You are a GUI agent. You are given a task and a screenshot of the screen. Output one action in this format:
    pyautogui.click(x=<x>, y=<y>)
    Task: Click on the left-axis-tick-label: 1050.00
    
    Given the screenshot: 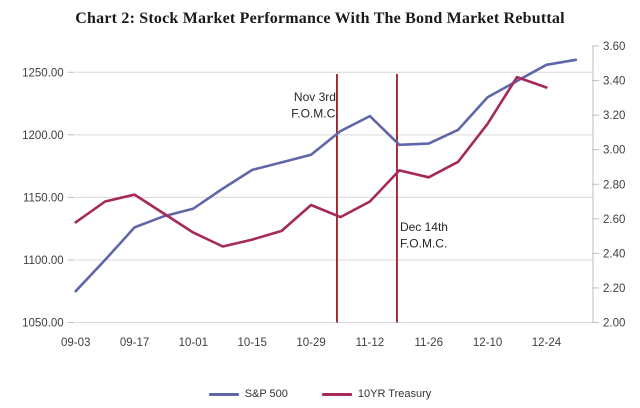 What is the action you would take?
    pyautogui.click(x=43, y=324)
    